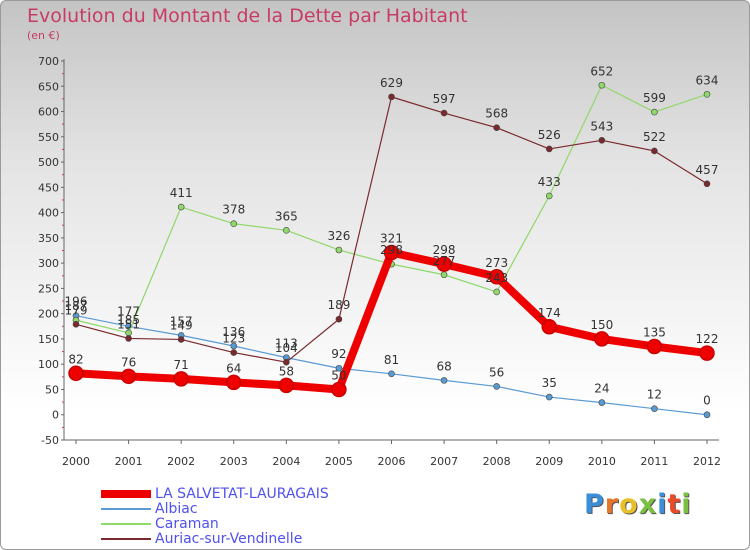  What do you see at coordinates (338, 305) in the screenshot?
I see `data-label: 189` at bounding box center [338, 305].